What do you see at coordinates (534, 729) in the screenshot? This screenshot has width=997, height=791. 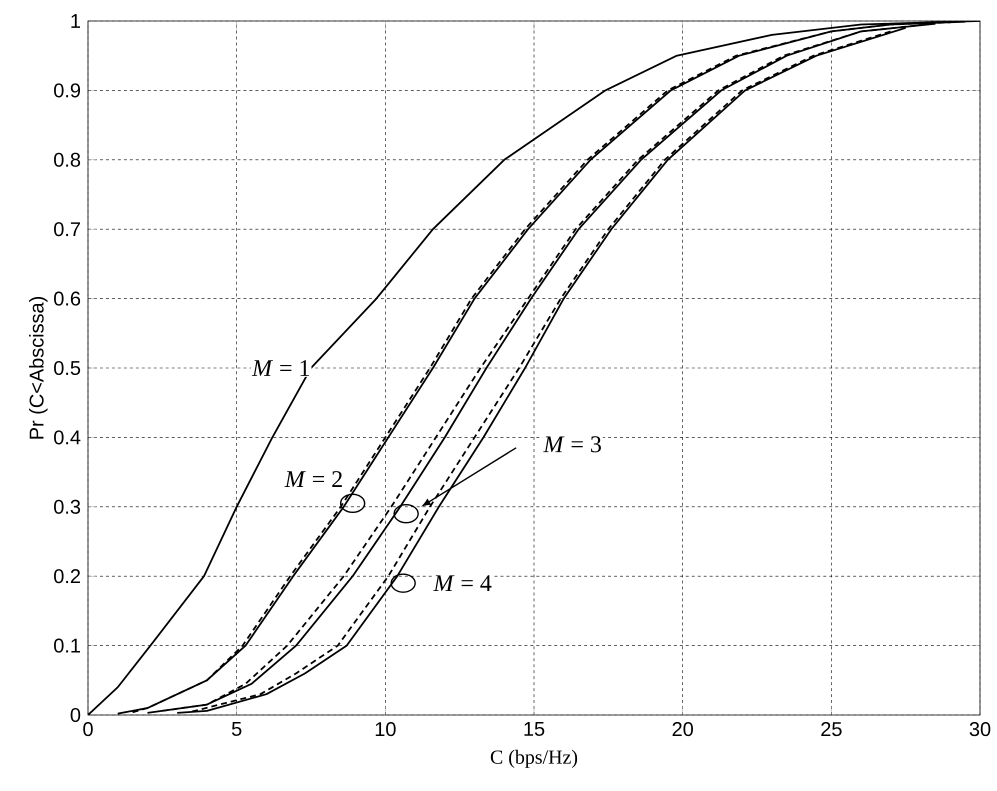 I see `x-tick-label: 15` at bounding box center [534, 729].